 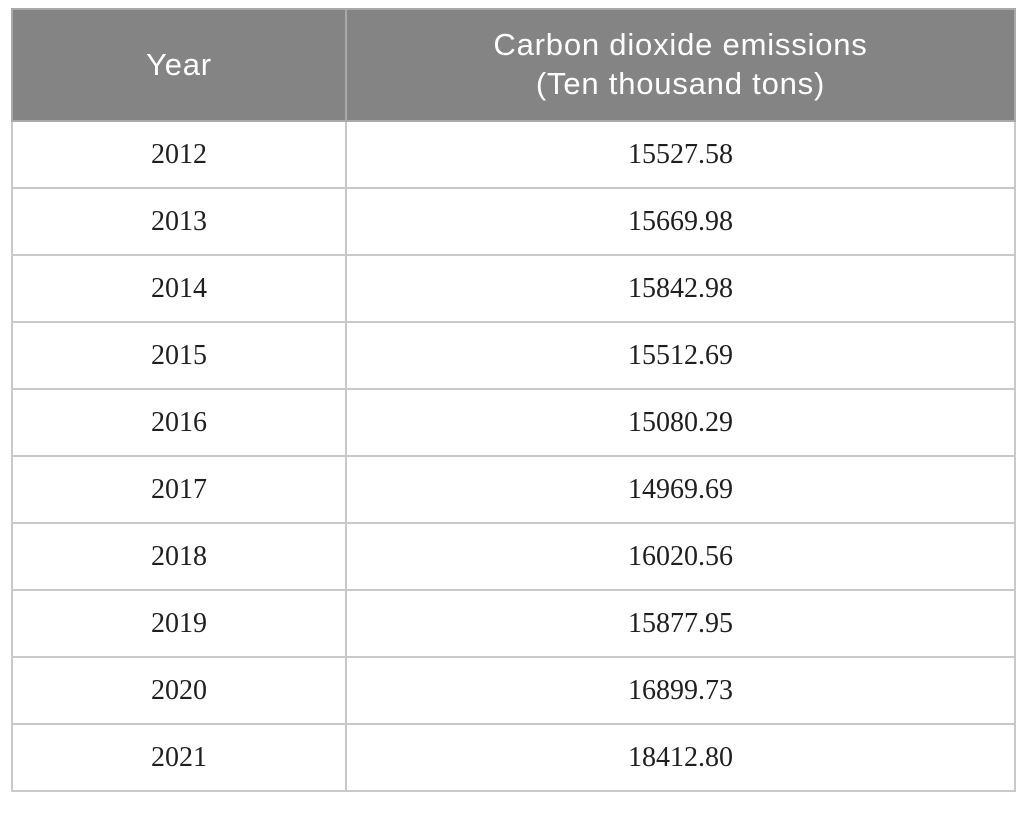 I want to click on emissions-cell: 15512.69, so click(x=680, y=355).